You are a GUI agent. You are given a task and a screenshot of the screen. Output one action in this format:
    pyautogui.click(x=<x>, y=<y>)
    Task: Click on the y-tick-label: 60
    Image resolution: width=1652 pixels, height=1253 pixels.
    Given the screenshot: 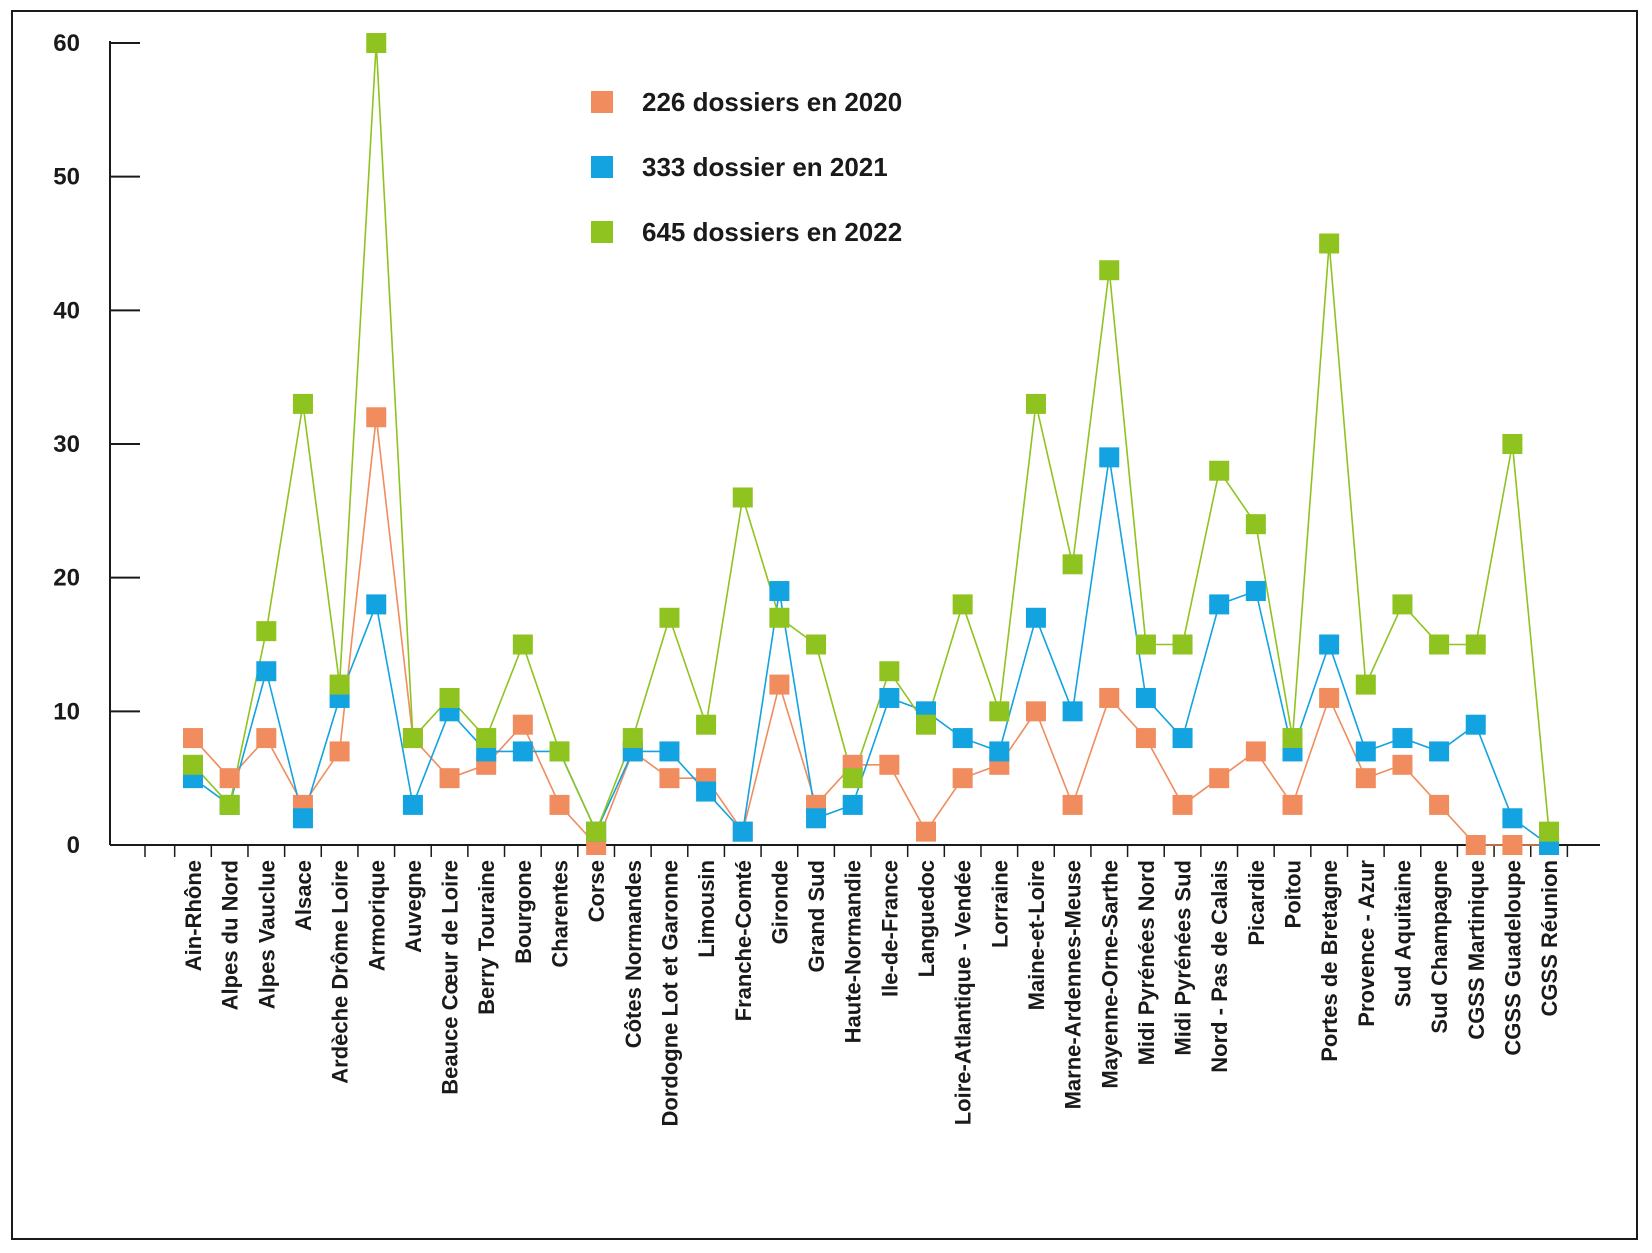 What is the action you would take?
    pyautogui.click(x=66, y=43)
    